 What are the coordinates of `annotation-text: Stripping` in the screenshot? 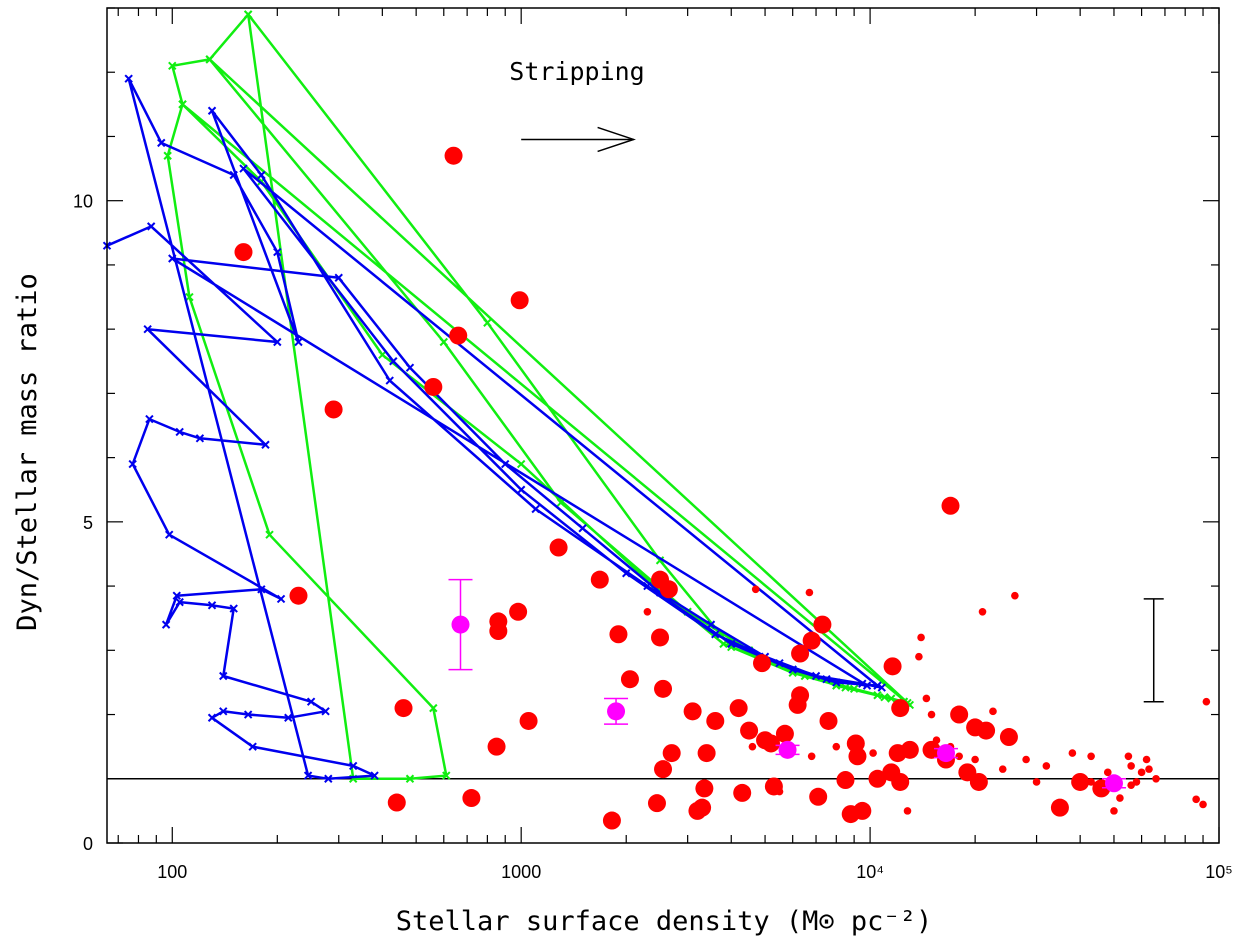 It's located at (576, 71).